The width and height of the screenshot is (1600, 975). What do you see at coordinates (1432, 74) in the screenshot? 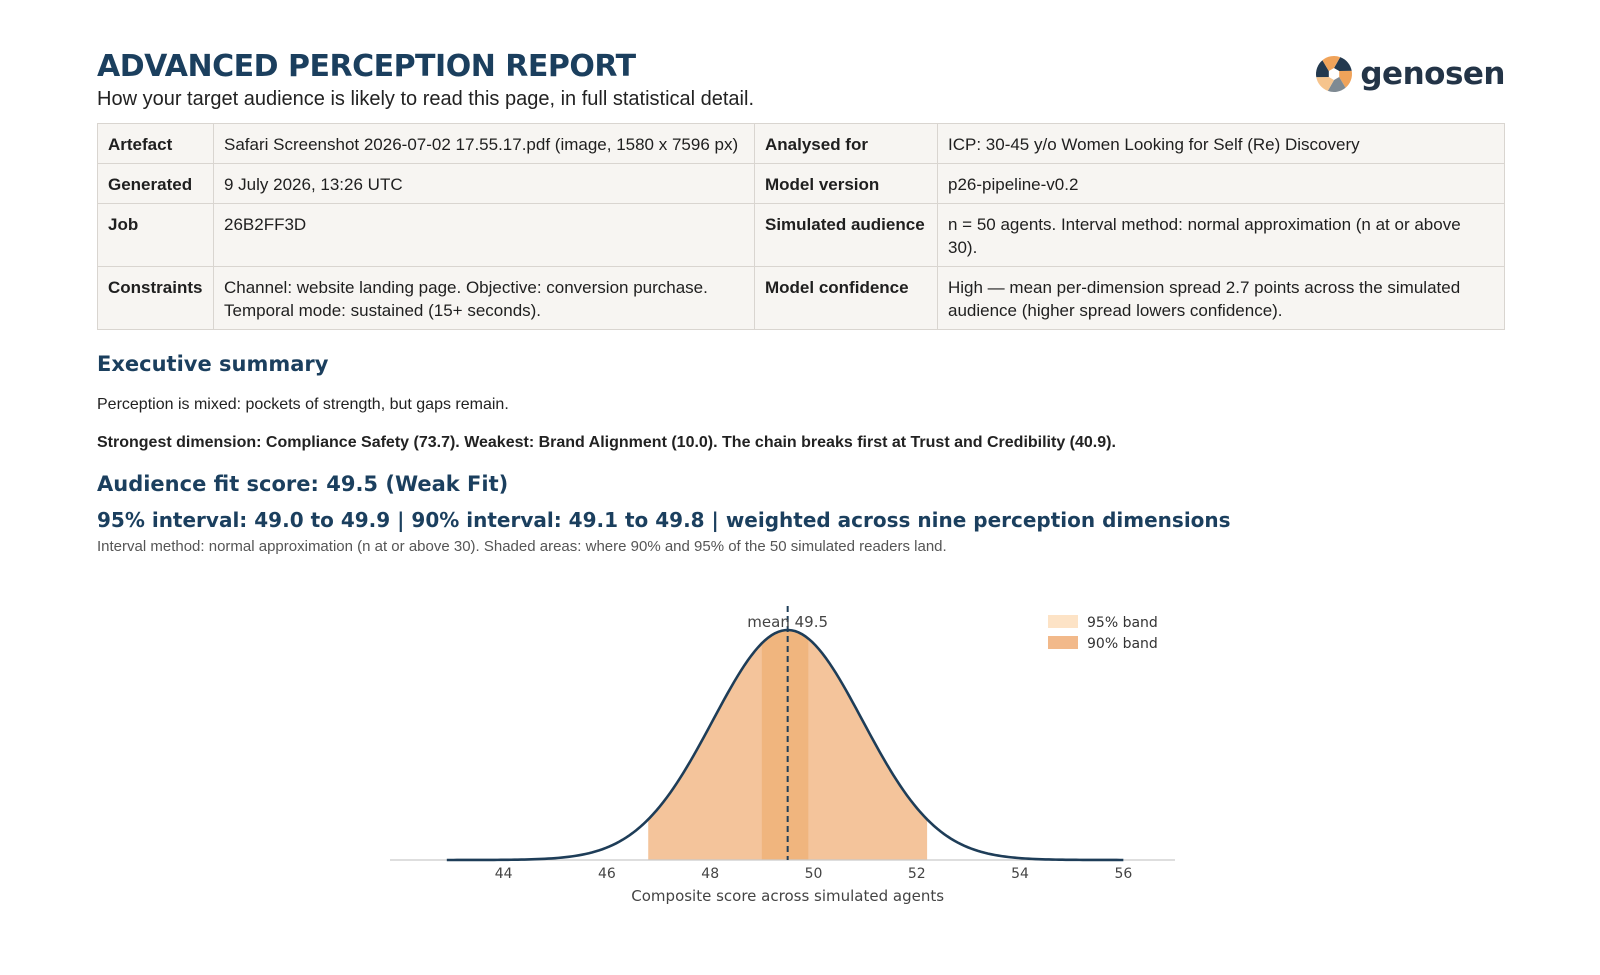
I see `brand-name: genosen` at bounding box center [1432, 74].